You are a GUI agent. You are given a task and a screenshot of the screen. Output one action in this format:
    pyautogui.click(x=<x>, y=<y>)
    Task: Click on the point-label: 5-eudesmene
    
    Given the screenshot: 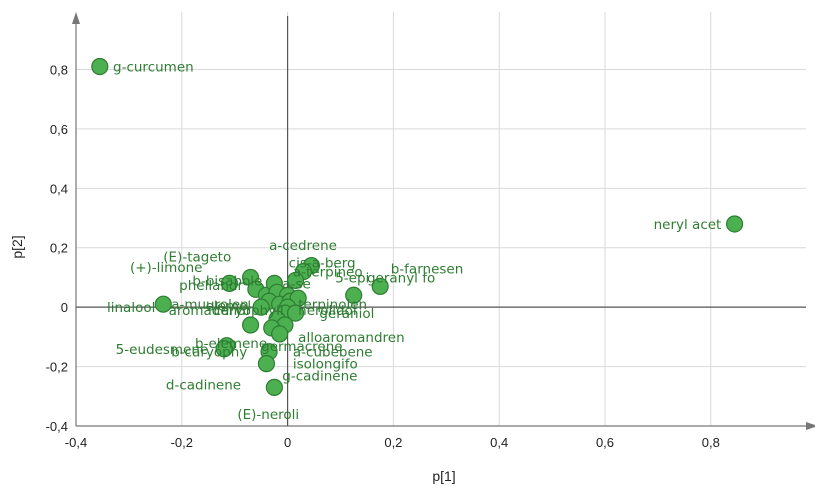 What is the action you would take?
    pyautogui.click(x=162, y=350)
    